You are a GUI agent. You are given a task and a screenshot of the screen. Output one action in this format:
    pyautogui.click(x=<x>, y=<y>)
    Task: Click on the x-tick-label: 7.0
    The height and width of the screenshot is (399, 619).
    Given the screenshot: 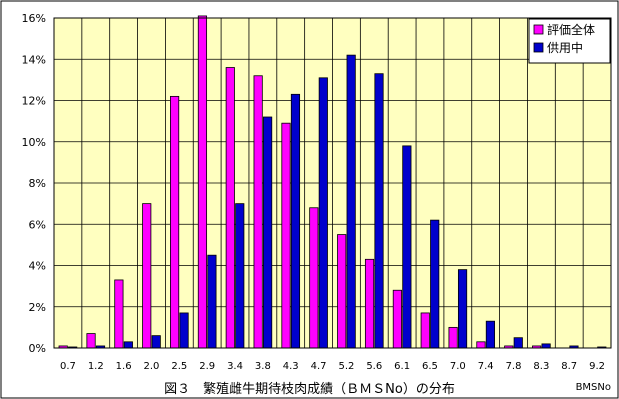 What is the action you would take?
    pyautogui.click(x=458, y=366)
    